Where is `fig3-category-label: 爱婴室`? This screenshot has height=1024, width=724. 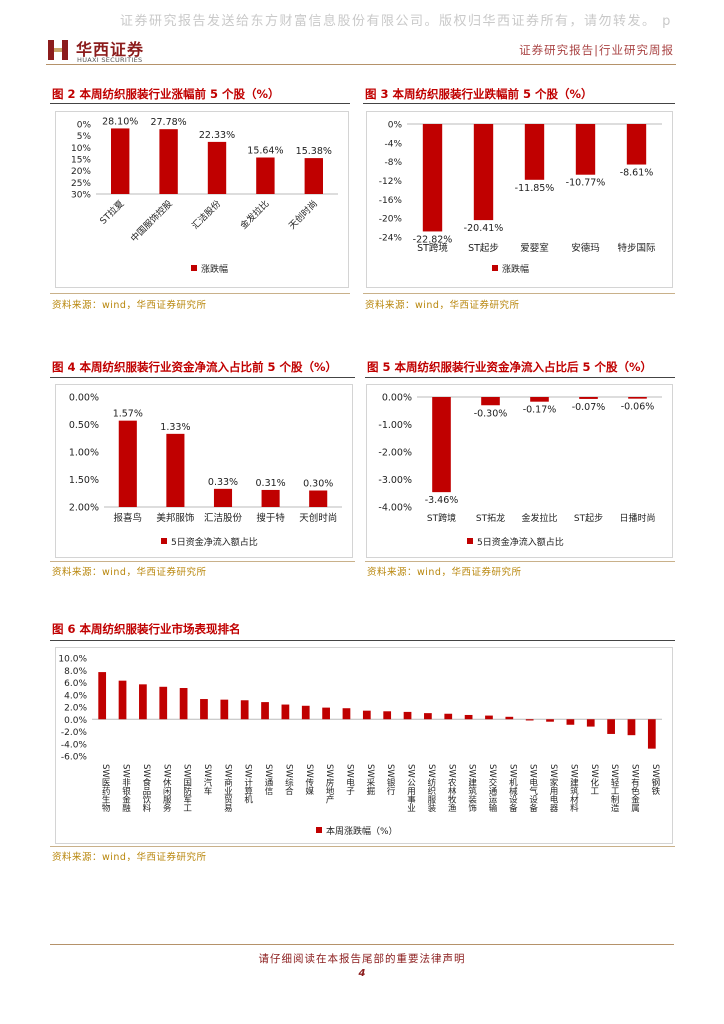 fig3-category-label: 爱婴室 is located at coordinates (534, 248).